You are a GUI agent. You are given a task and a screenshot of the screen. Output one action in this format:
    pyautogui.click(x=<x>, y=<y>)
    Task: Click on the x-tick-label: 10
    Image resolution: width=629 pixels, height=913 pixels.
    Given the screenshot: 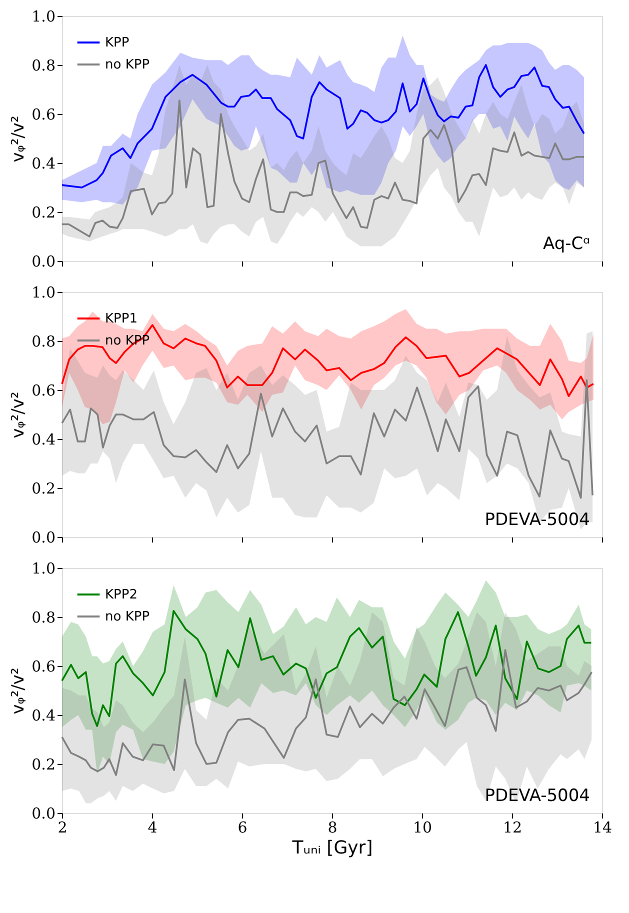 What is the action you would take?
    pyautogui.click(x=422, y=827)
    